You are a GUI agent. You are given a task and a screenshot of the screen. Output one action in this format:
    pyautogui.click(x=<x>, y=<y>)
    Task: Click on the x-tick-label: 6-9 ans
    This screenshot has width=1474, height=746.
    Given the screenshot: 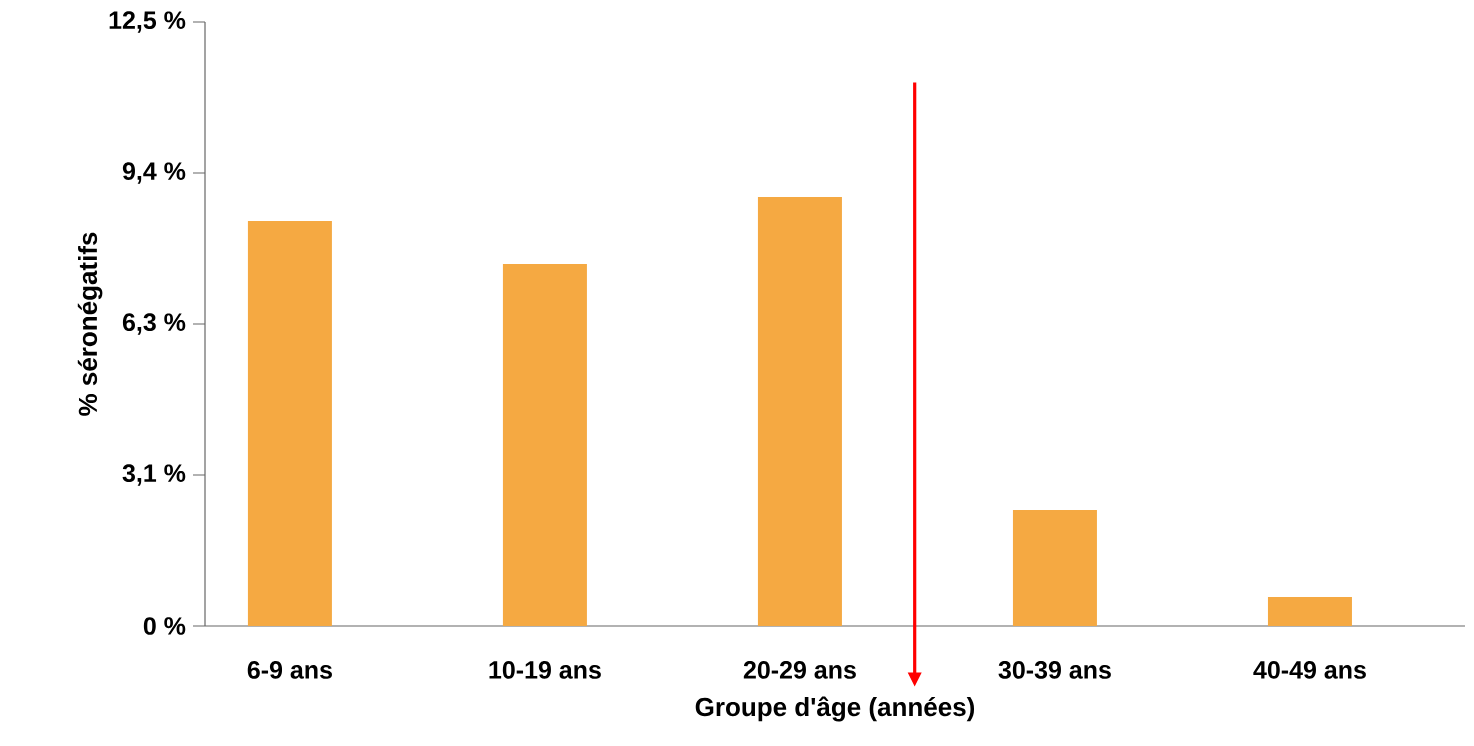 What is the action you would take?
    pyautogui.click(x=289, y=670)
    